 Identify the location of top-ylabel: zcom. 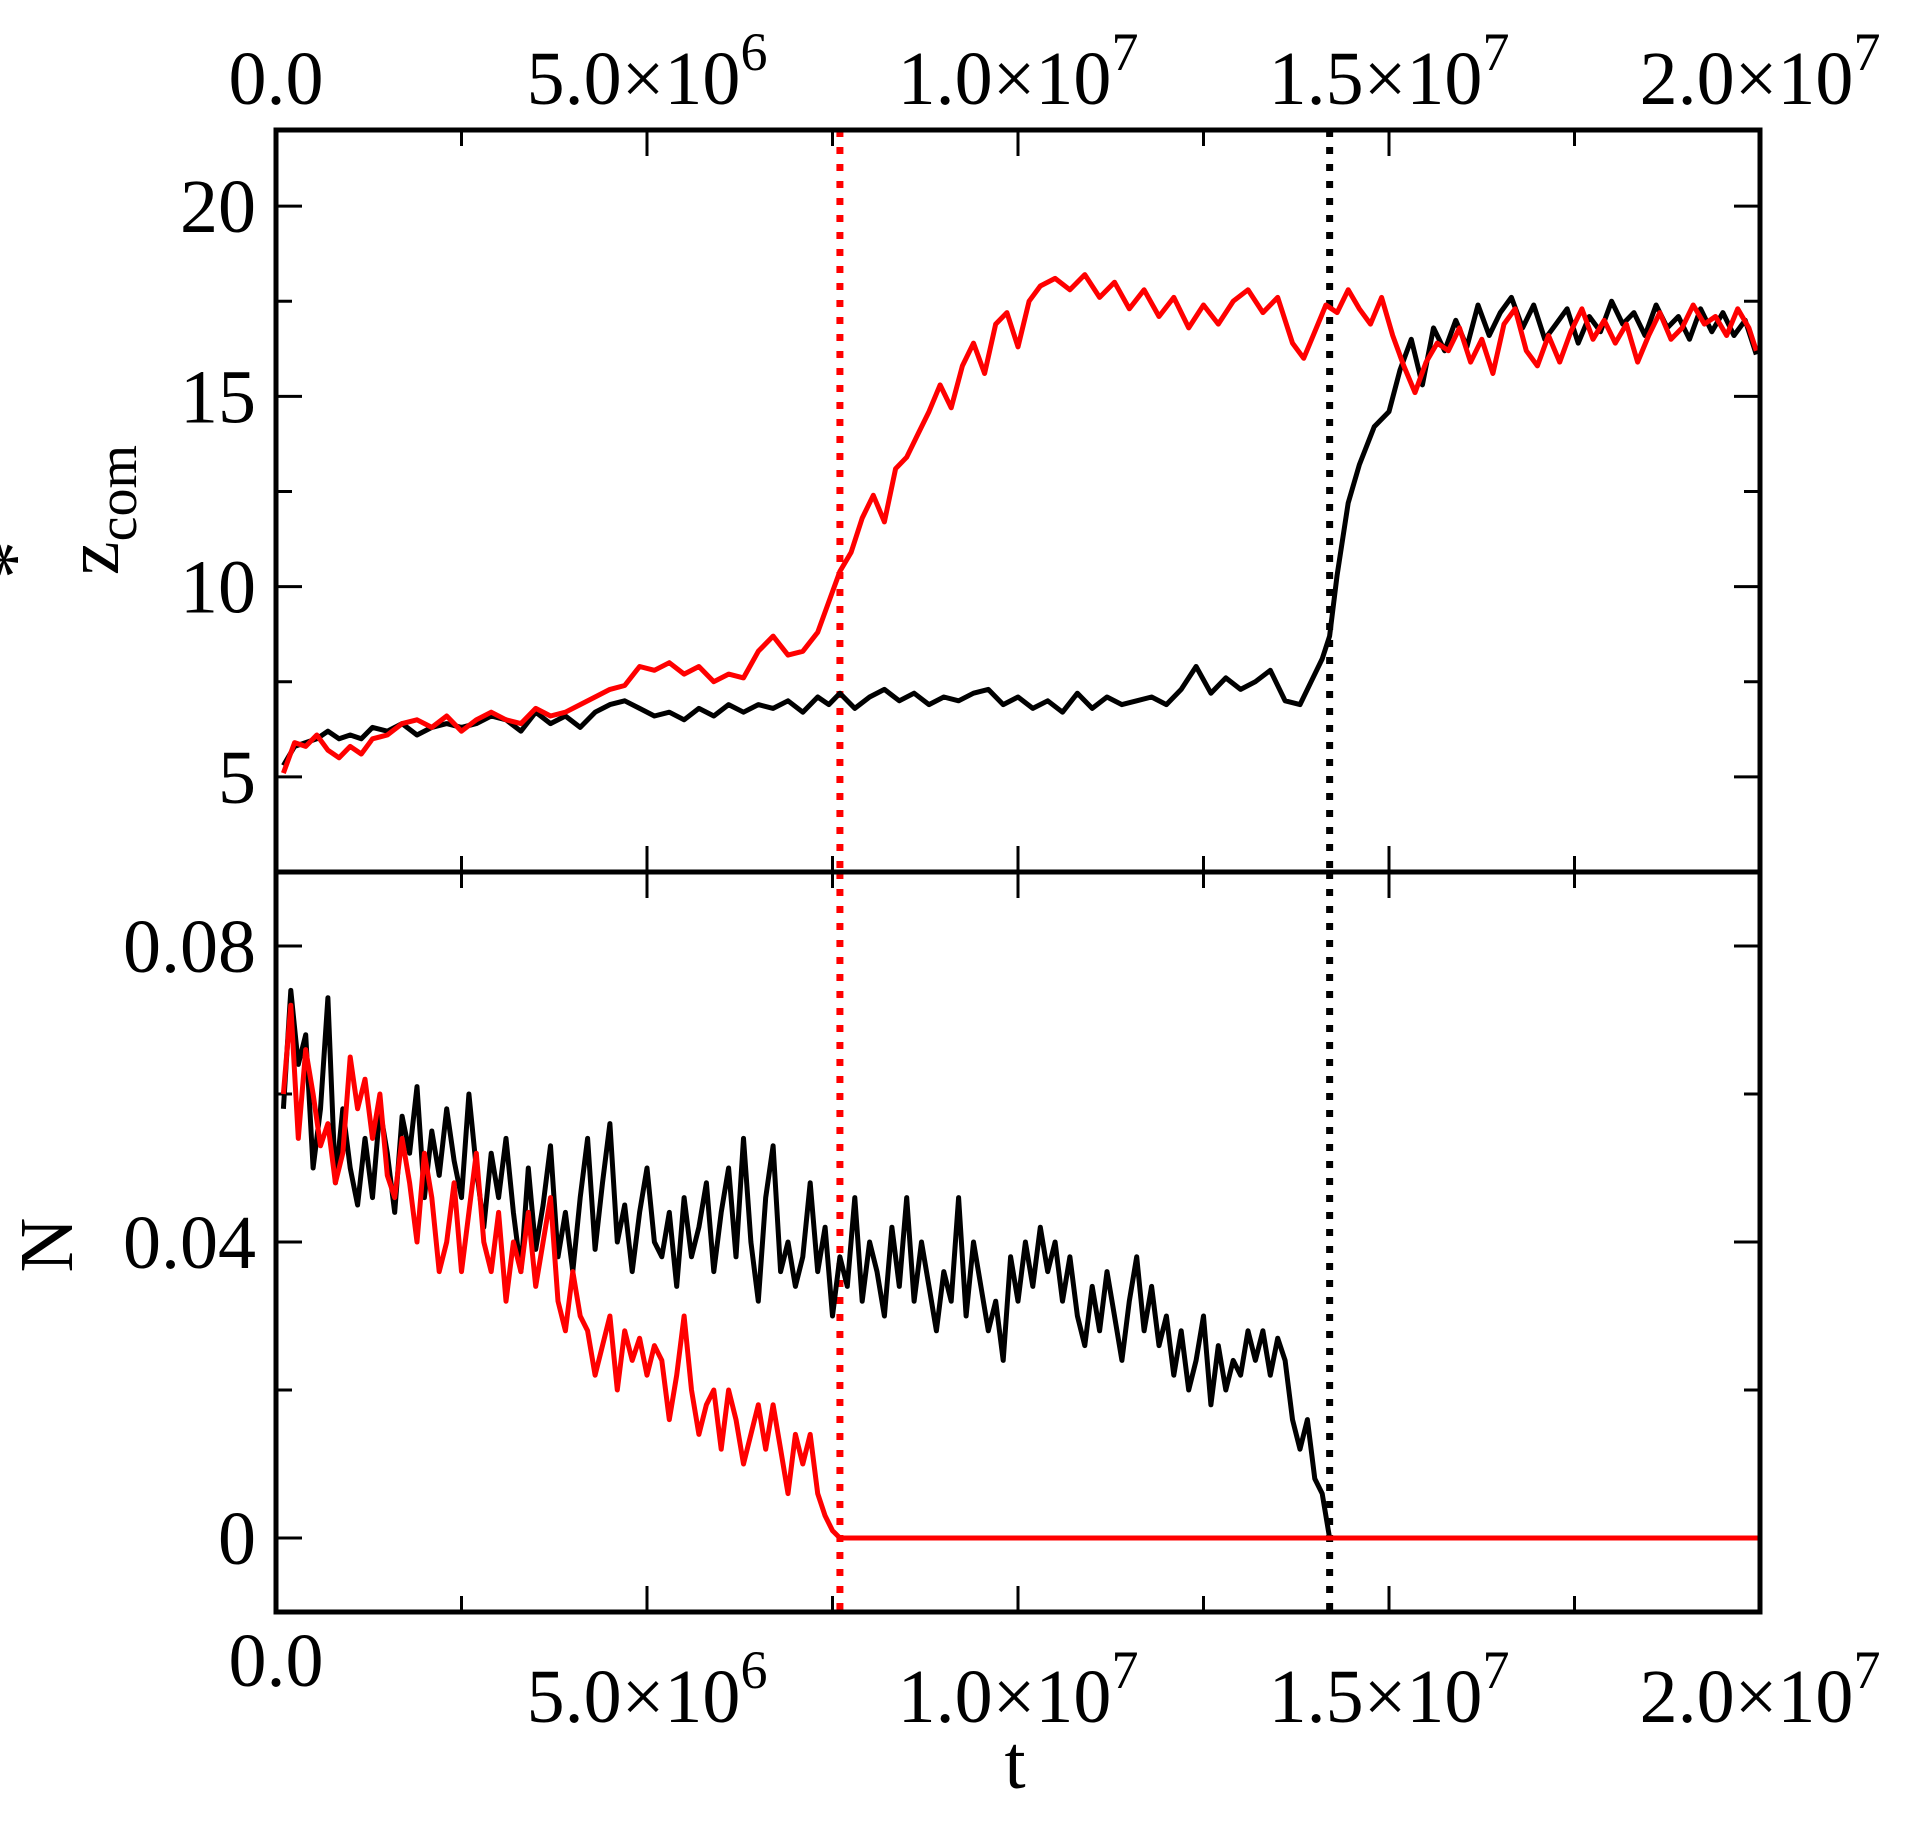
(100, 510).